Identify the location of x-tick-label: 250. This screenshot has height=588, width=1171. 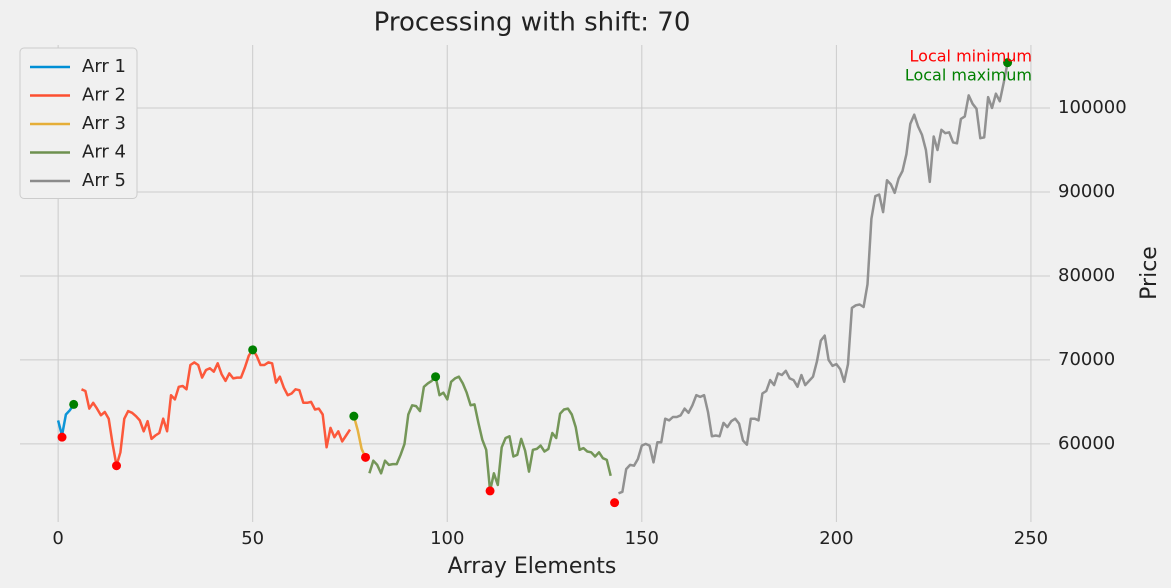
(1031, 538).